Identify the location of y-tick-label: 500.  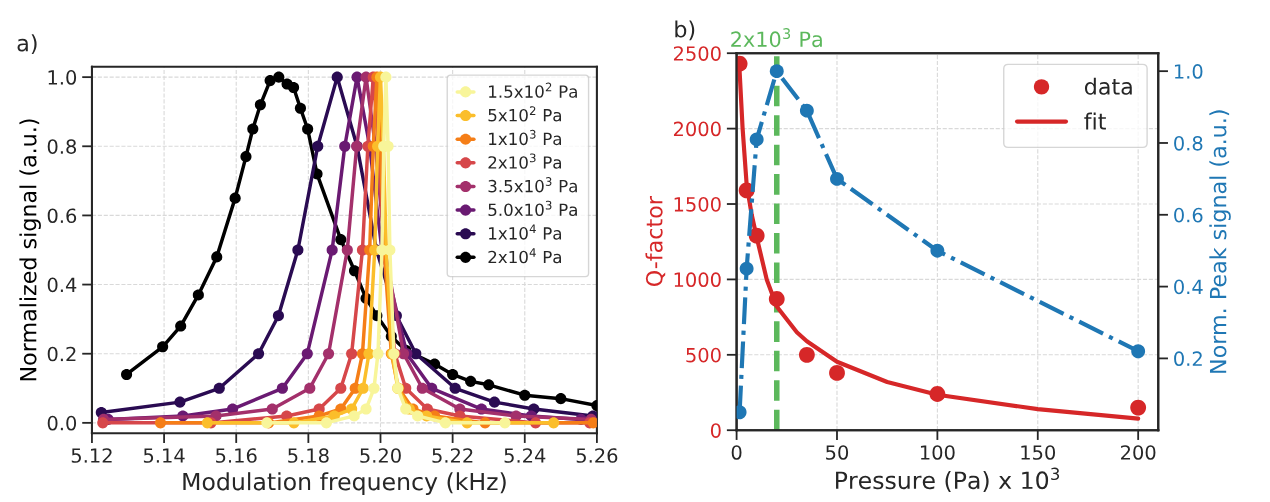
(703, 355).